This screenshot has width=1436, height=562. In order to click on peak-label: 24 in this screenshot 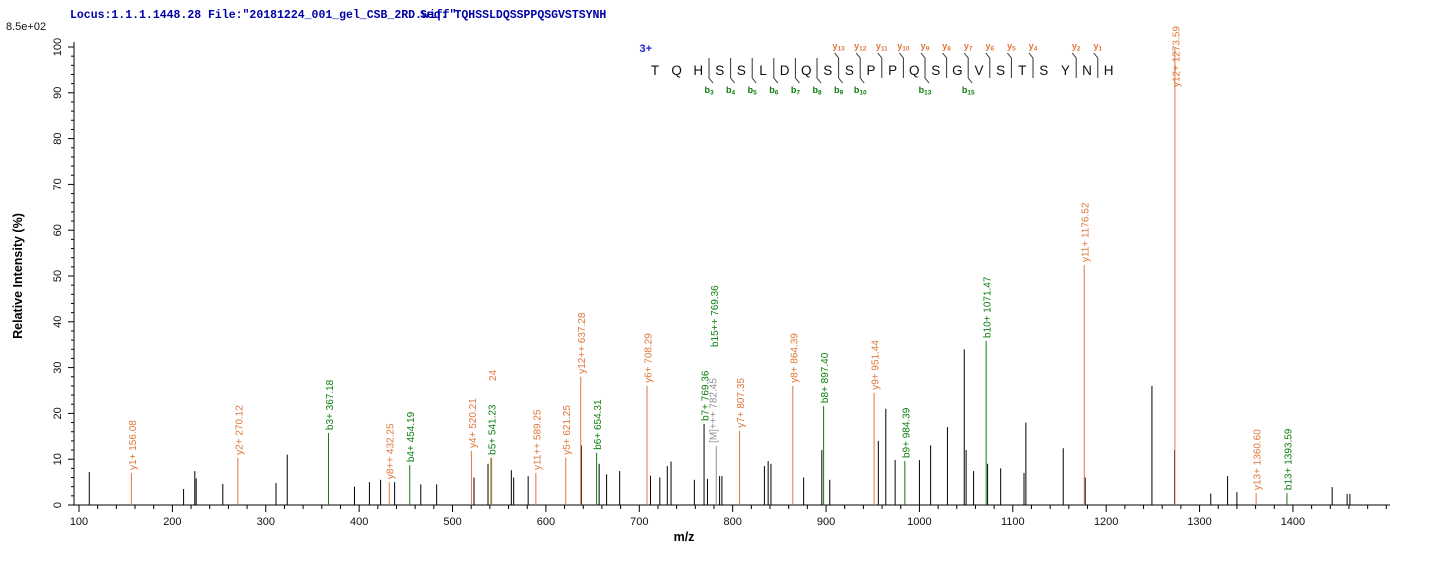, I will do `click(493, 375)`.